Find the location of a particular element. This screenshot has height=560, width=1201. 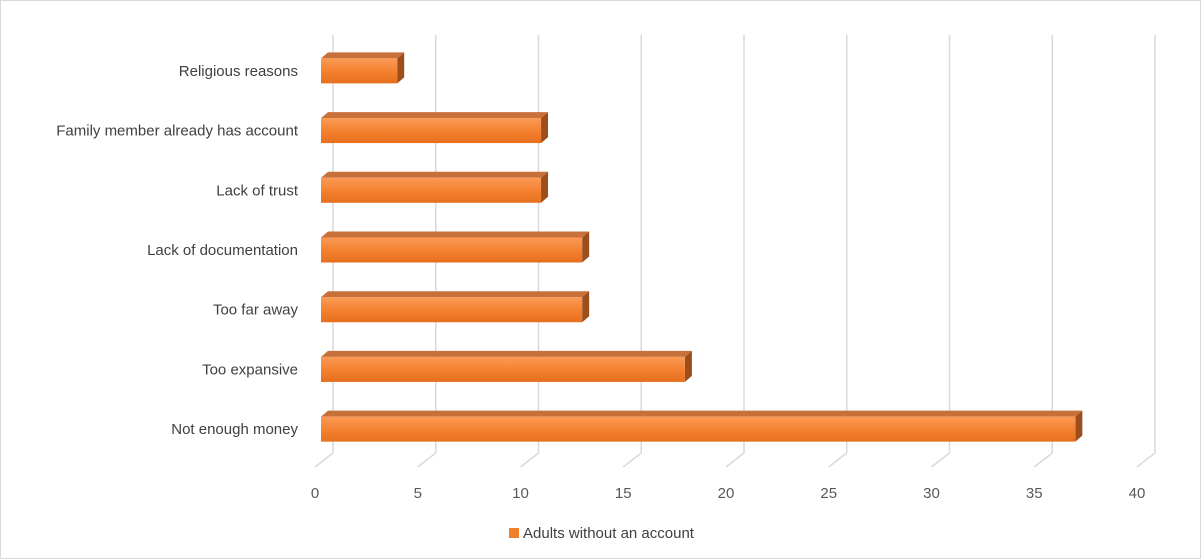

y-category-label: Too expansive is located at coordinates (250, 369).